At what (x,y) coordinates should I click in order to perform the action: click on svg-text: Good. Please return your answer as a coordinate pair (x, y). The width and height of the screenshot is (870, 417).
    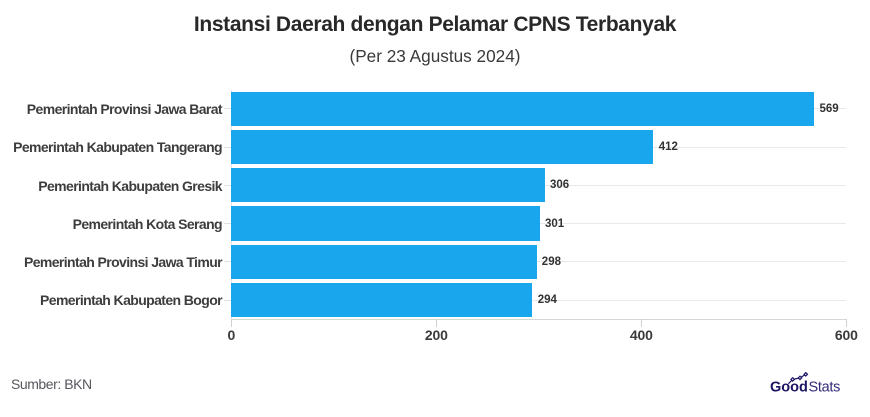
    Looking at the image, I should click on (789, 387).